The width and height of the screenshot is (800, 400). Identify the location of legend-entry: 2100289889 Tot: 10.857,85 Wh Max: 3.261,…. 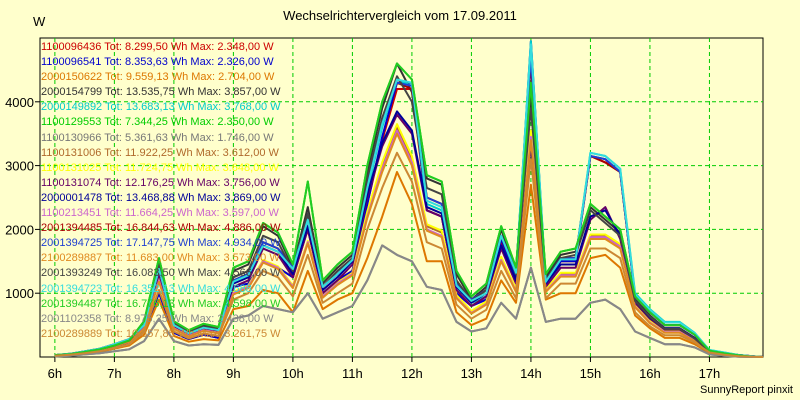
(161, 333).